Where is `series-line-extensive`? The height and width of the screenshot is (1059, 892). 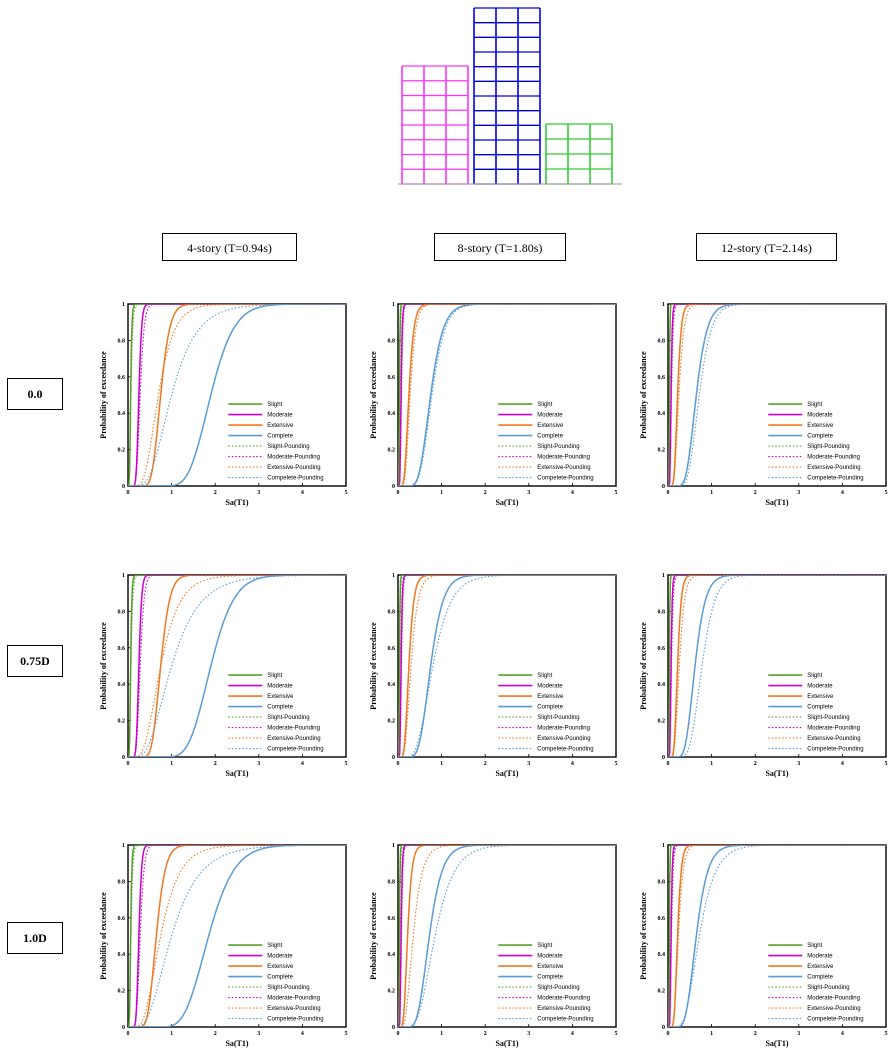 series-line-extensive is located at coordinates (237, 666).